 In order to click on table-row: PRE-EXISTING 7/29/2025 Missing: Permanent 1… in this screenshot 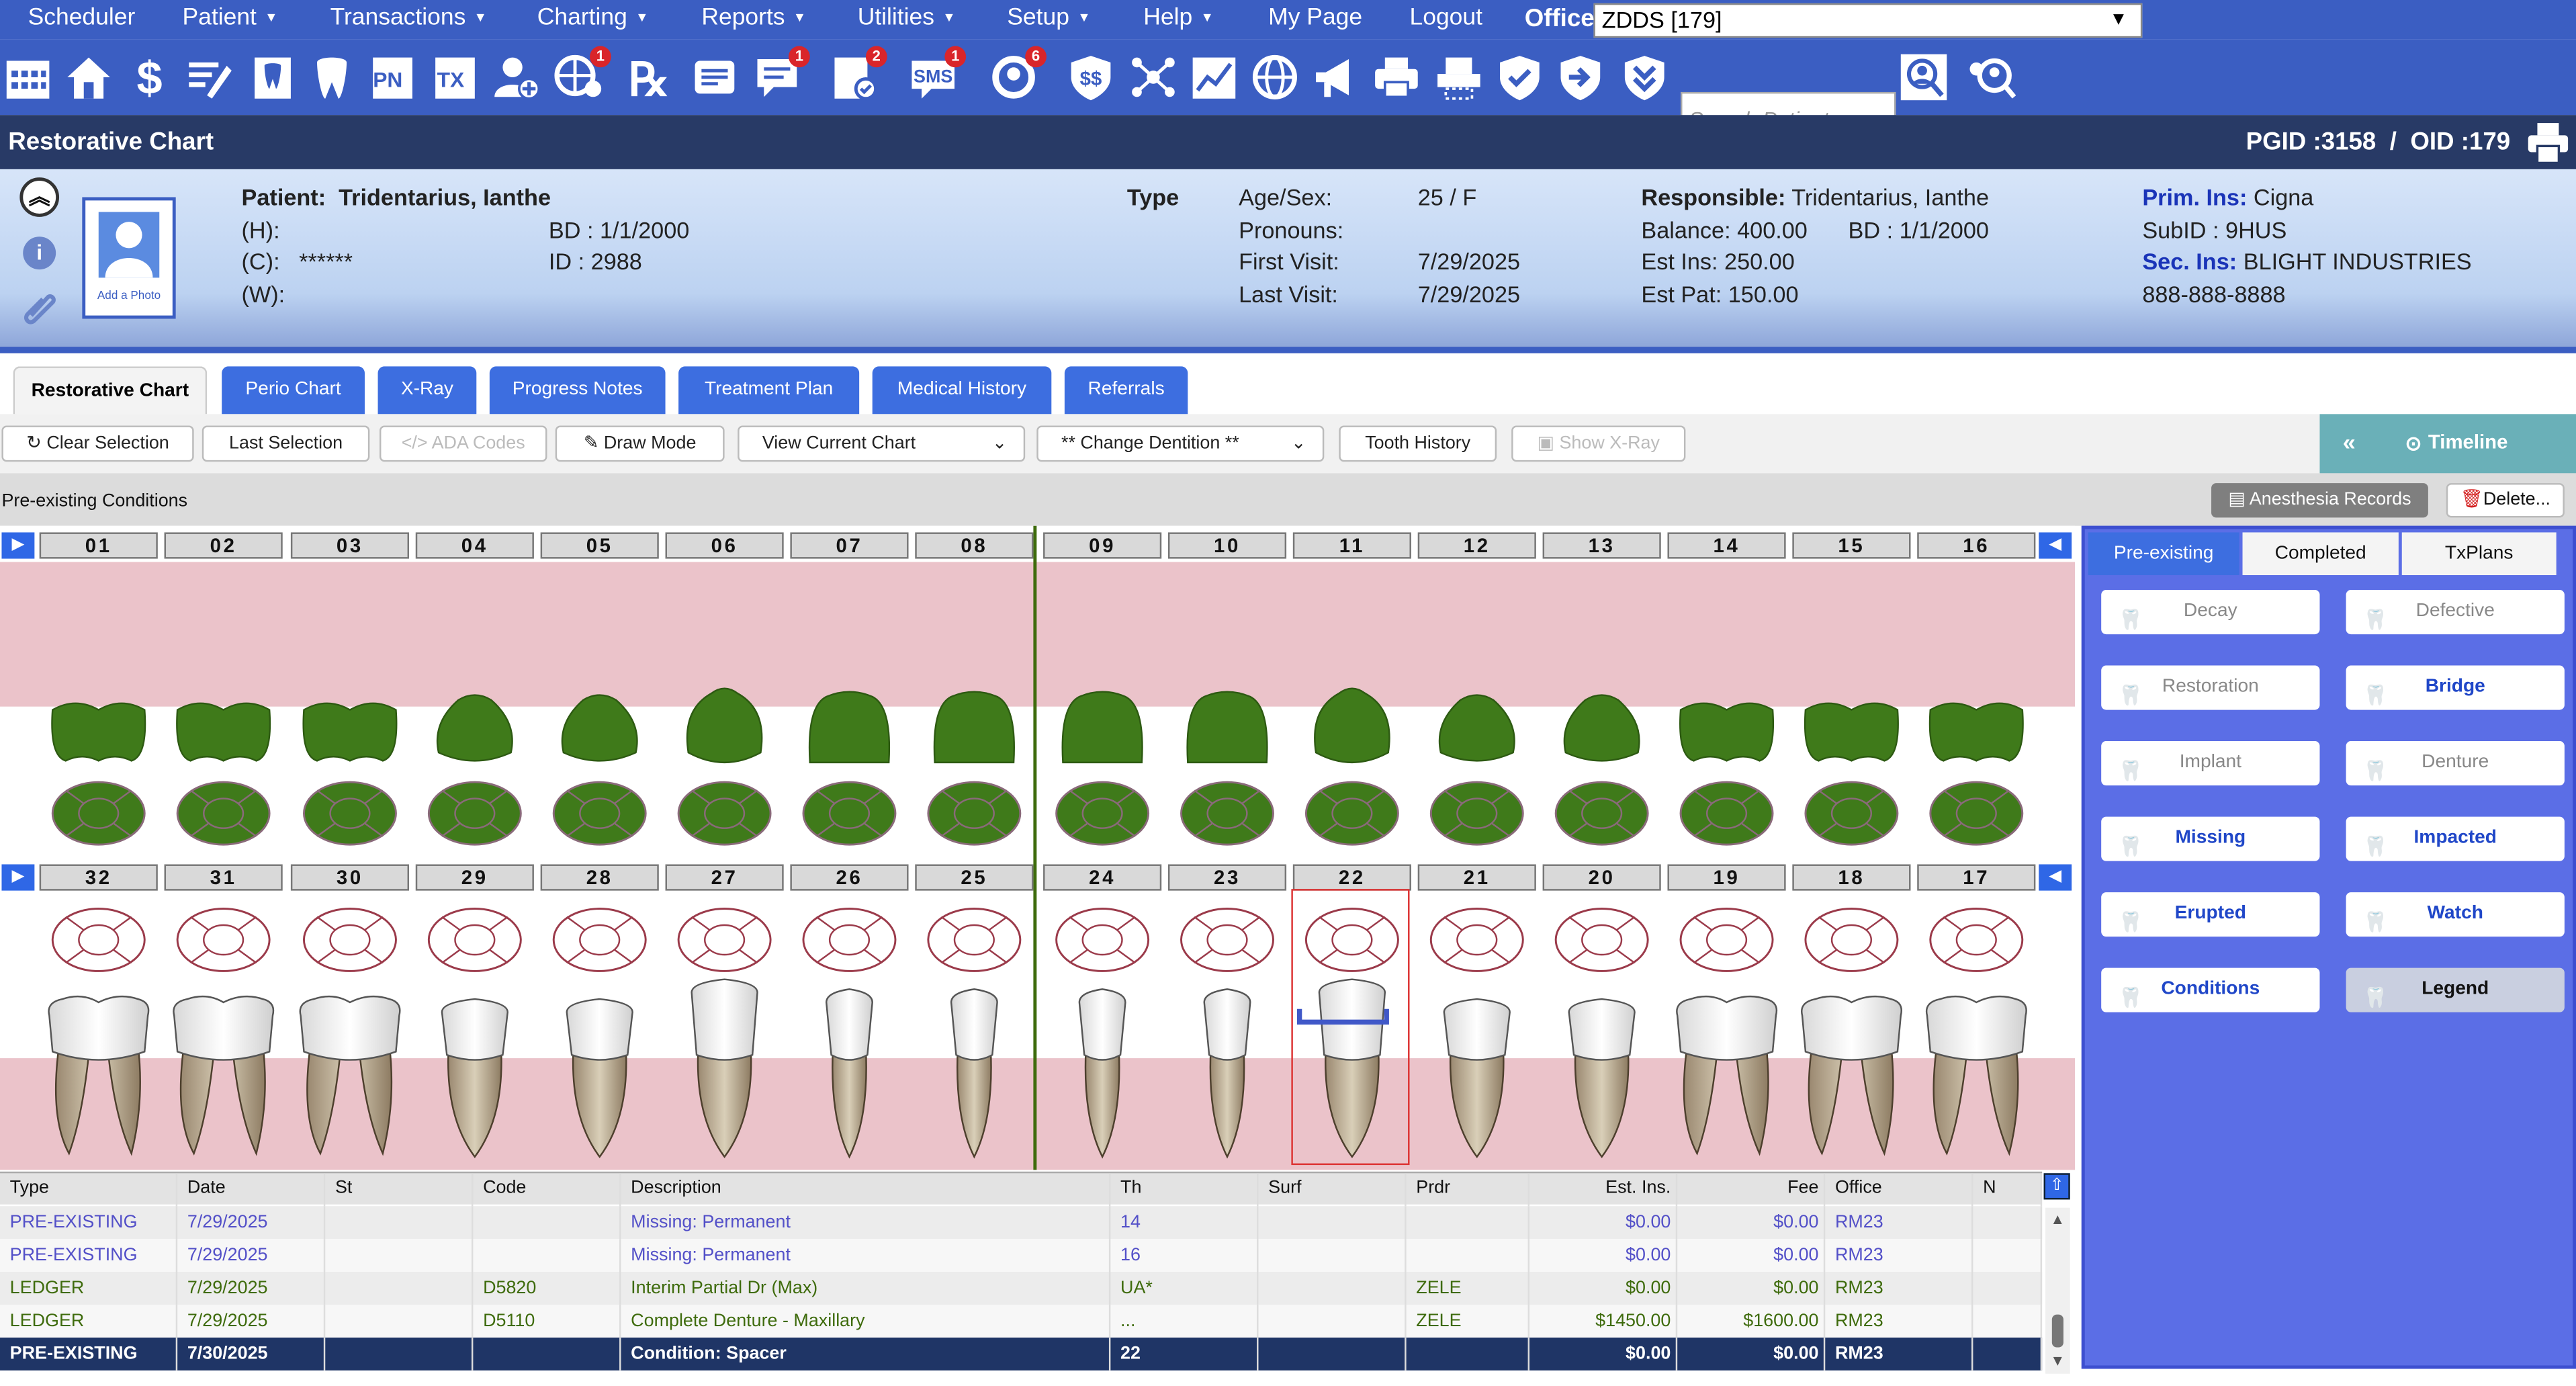, I will do `click(1021, 1223)`.